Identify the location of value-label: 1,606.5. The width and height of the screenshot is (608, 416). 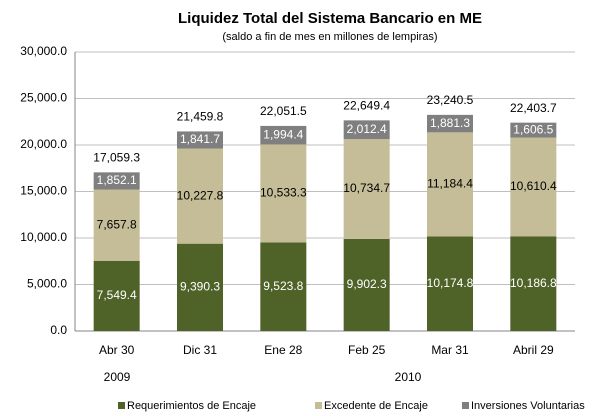
(533, 129).